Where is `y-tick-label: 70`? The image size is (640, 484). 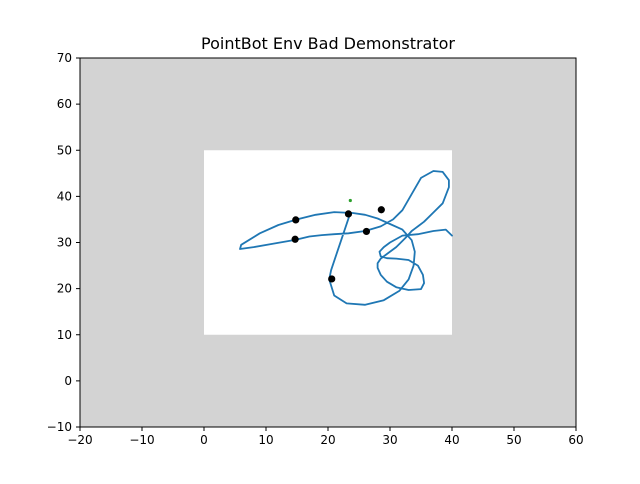
y-tick-label: 70 is located at coordinates (64, 58).